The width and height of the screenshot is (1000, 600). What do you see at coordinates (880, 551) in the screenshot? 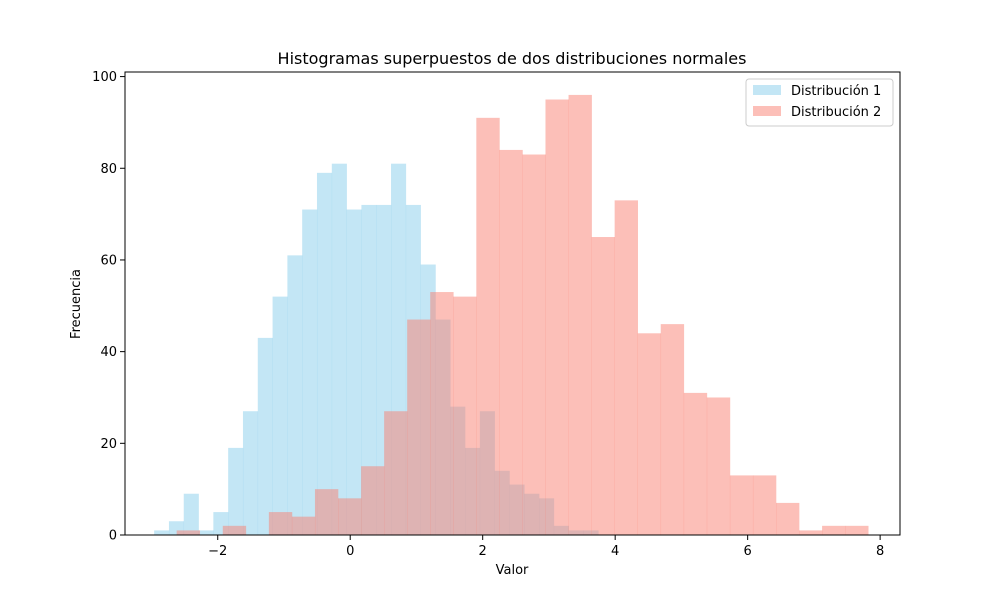
I see `x-tick-label: 8` at bounding box center [880, 551].